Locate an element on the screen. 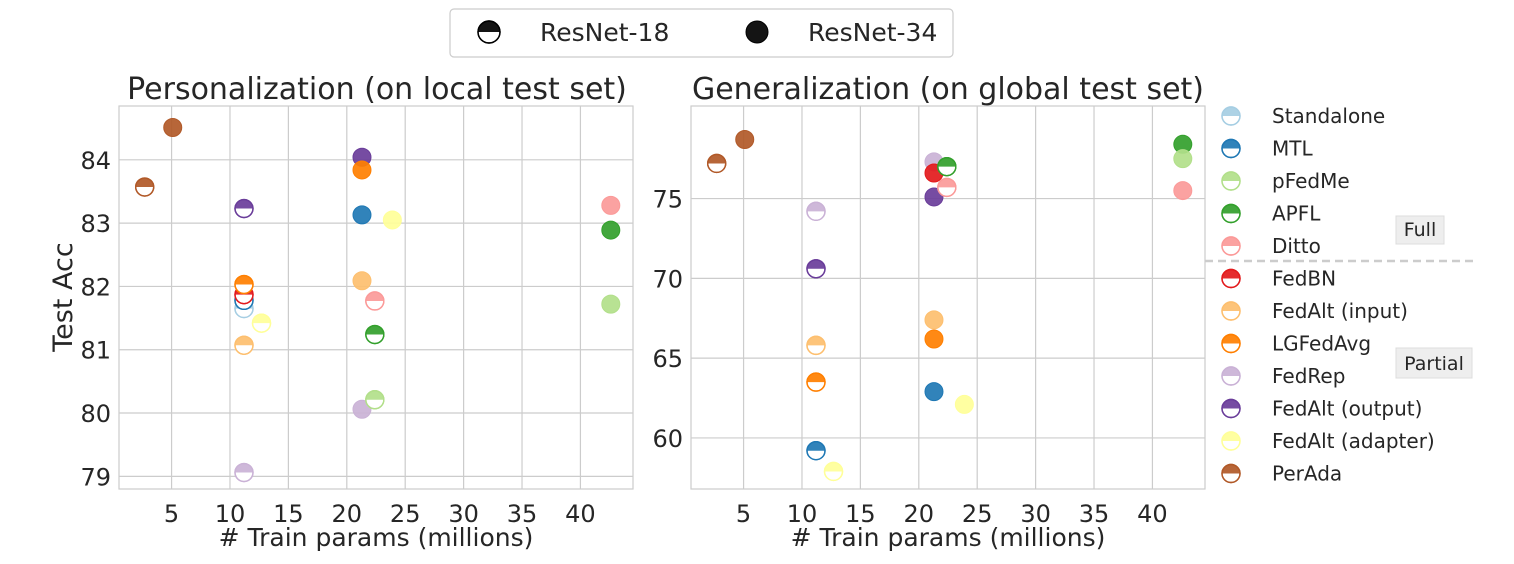 This screenshot has height=564, width=1514. method-legend-label: FedAlt (output) is located at coordinates (1347, 409).